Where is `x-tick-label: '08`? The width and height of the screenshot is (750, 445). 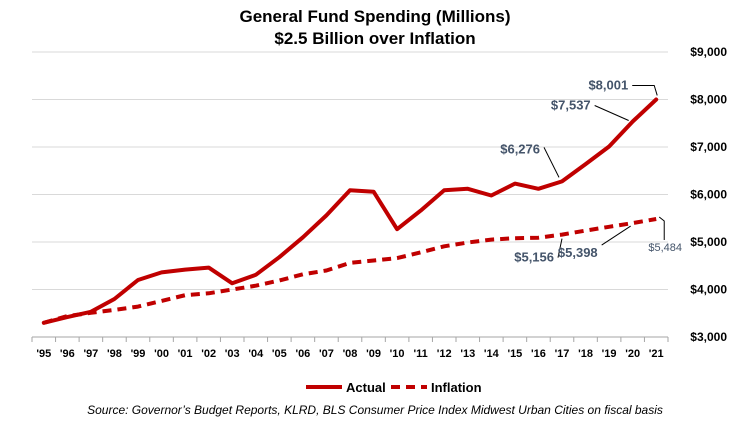
x-tick-label: '08 is located at coordinates (350, 354).